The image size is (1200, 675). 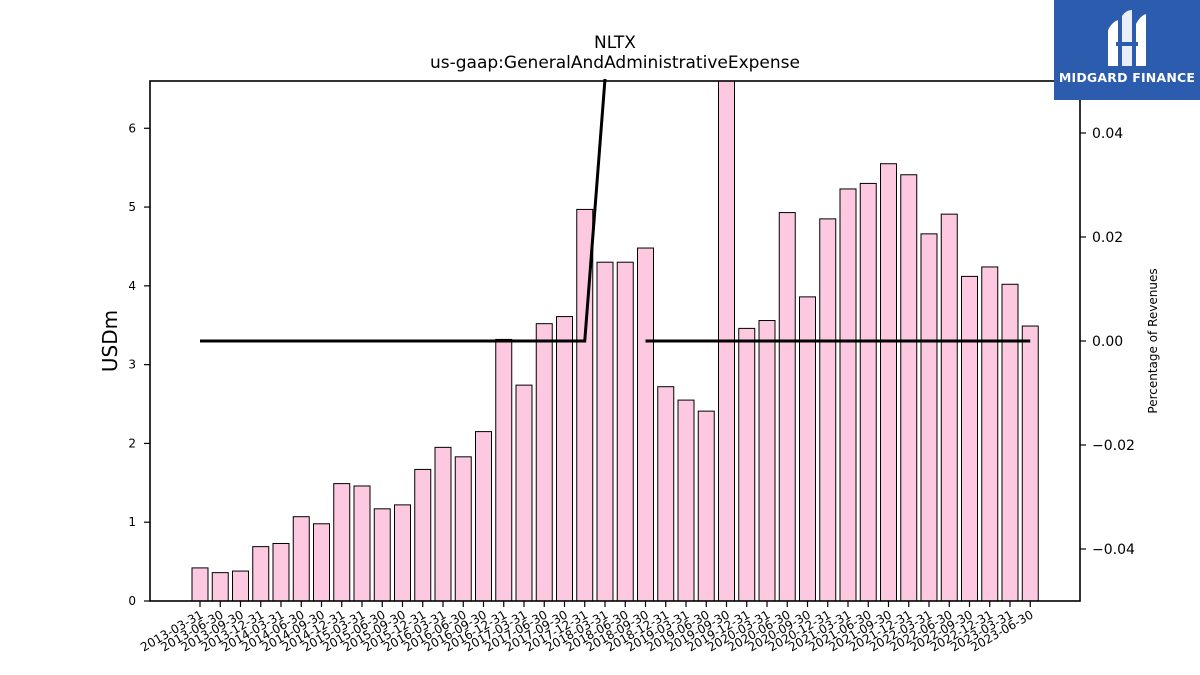 I want to click on y-tick-label: 1, so click(x=132, y=522).